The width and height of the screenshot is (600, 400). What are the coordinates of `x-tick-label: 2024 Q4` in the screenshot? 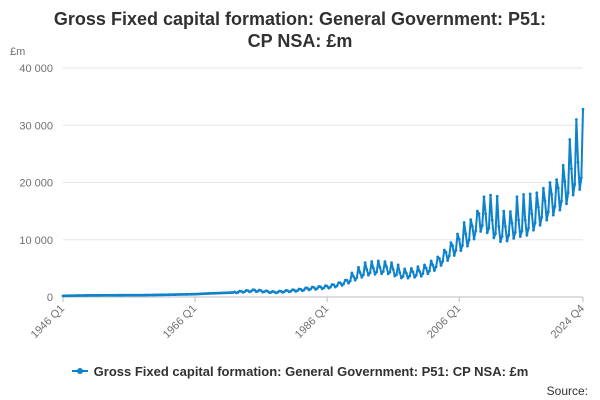 It's located at (568, 322).